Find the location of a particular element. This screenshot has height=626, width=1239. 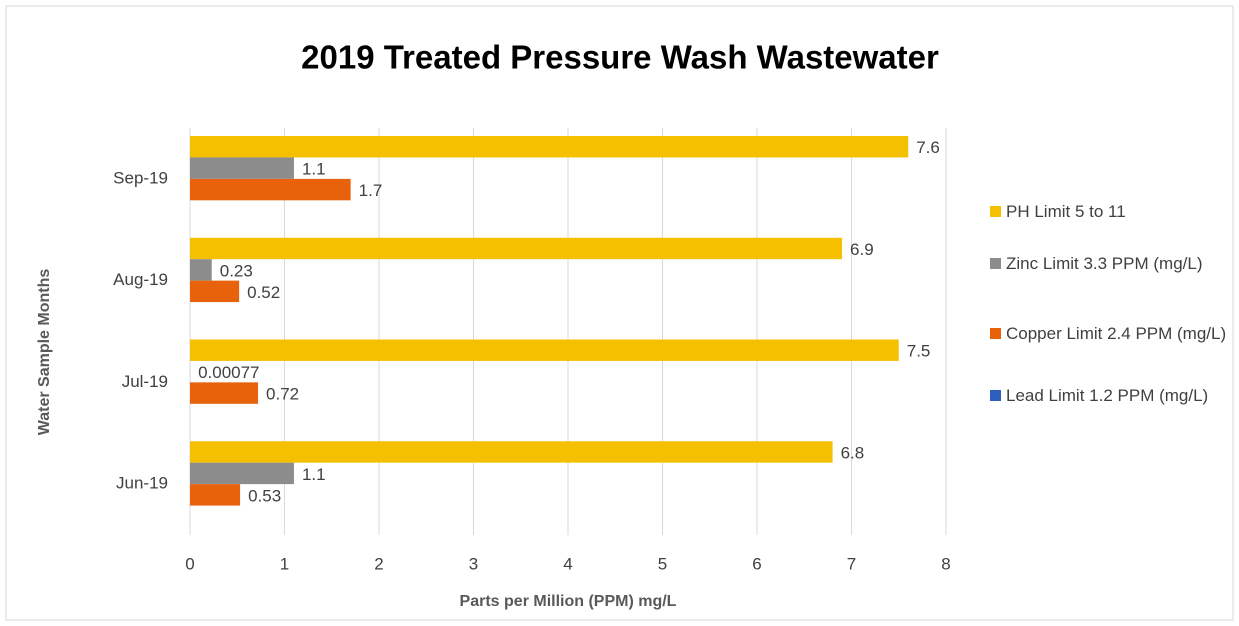

legend-item: Zinc Limit 3.3 PPM (mg/L) is located at coordinates (1114, 263).